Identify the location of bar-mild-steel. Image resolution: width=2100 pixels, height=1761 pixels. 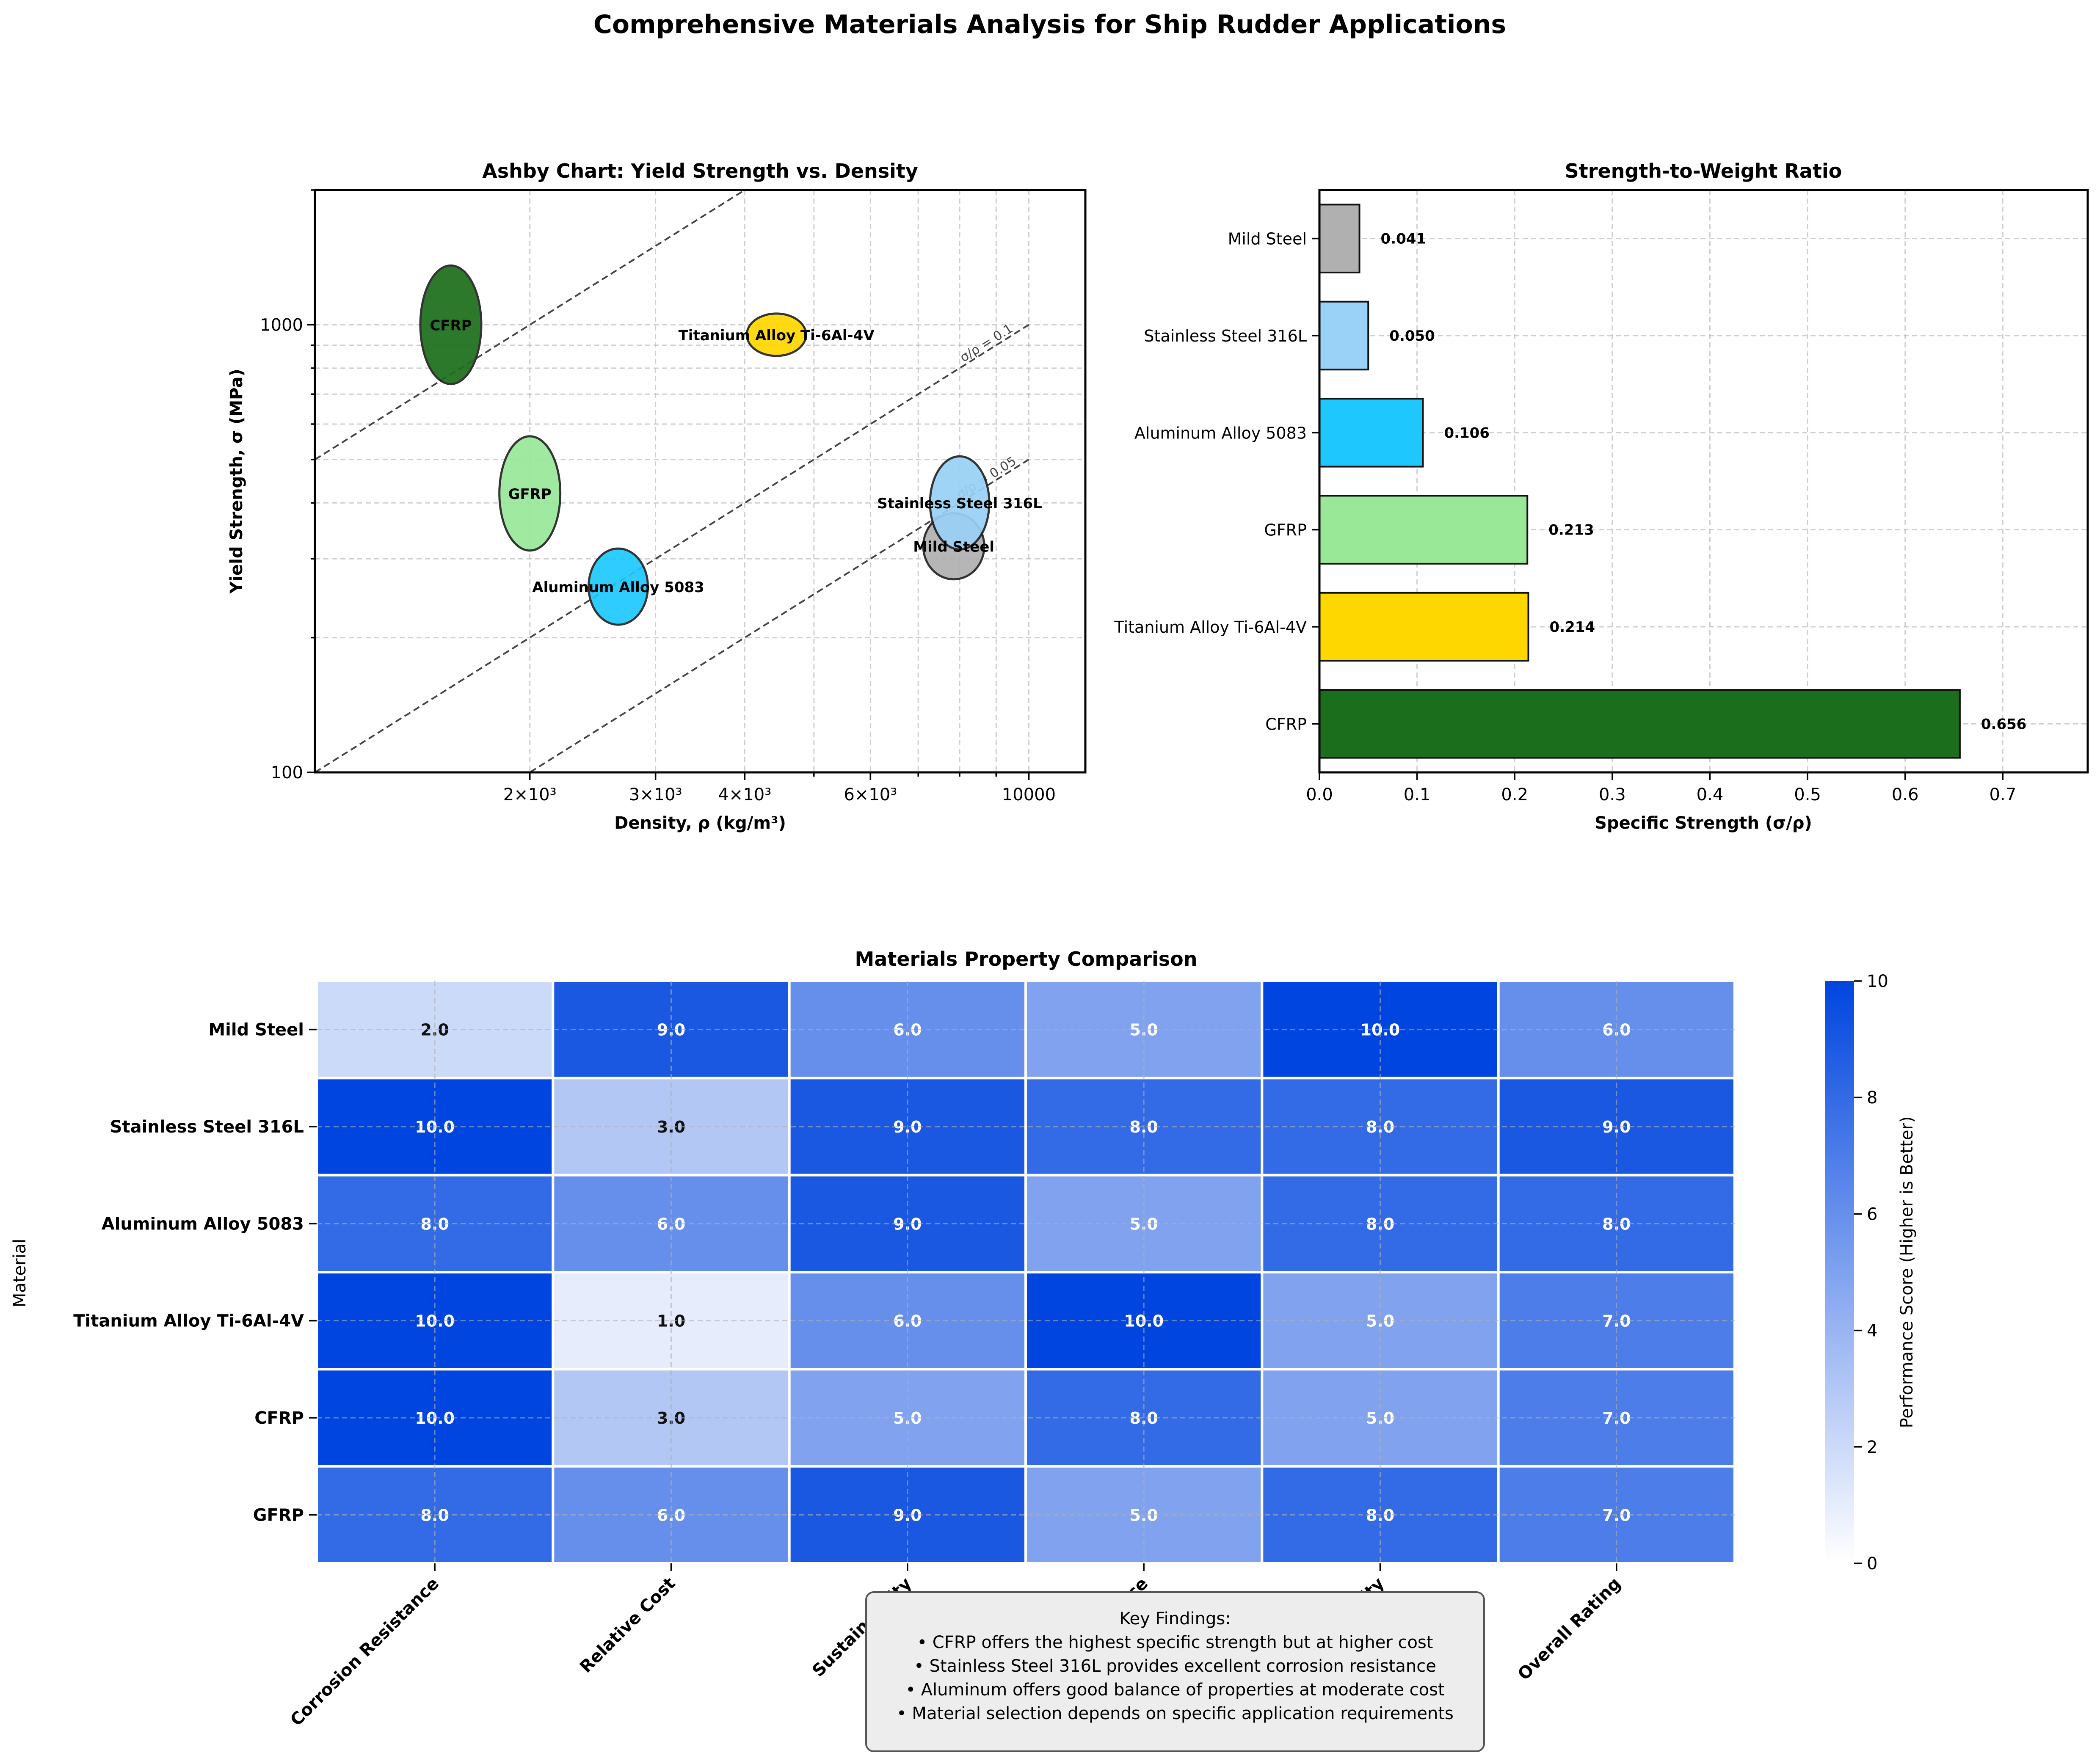
(1339, 239).